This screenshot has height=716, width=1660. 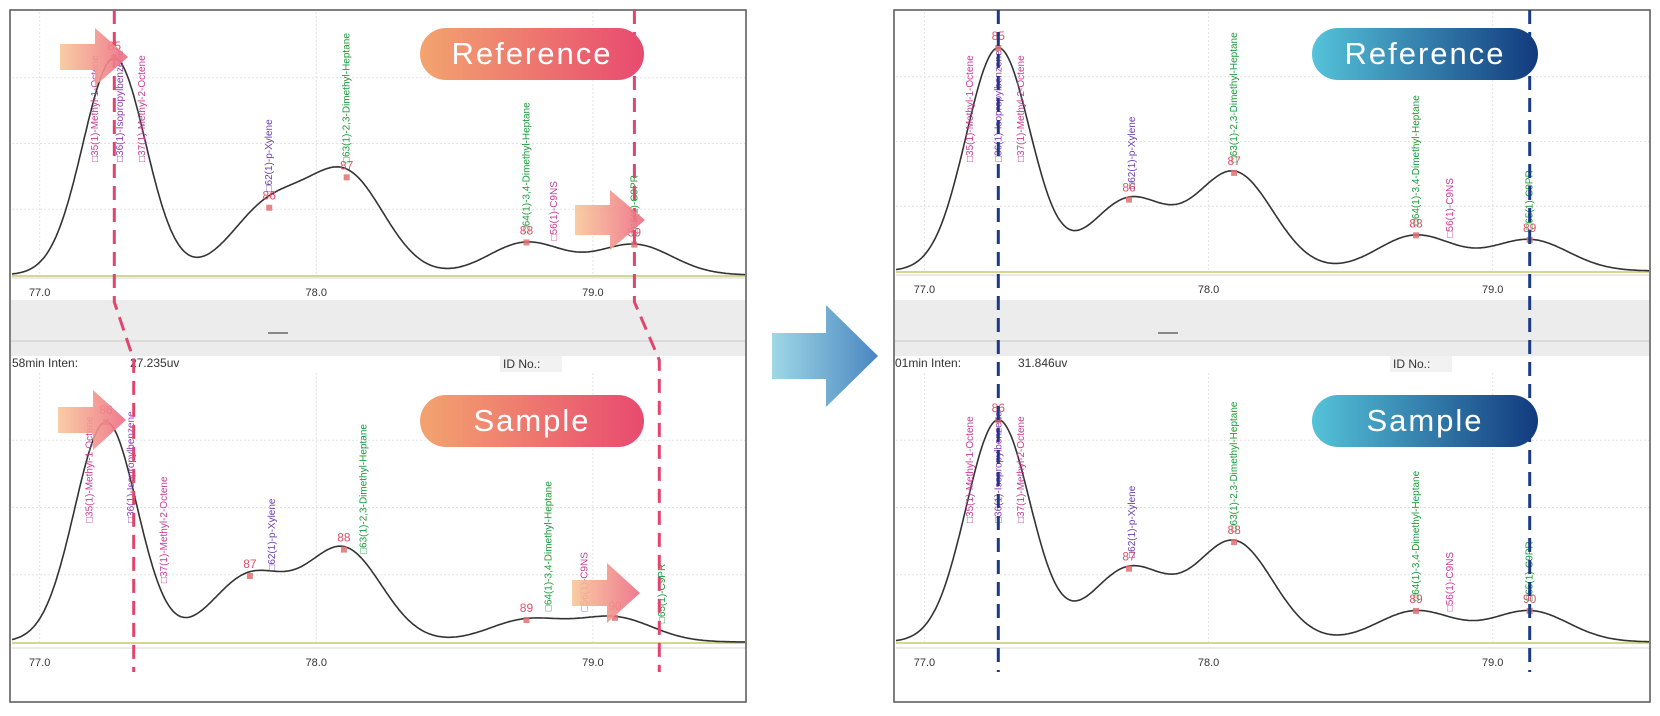 I want to click on pointer-arrow-sample-peak, so click(x=92, y=420).